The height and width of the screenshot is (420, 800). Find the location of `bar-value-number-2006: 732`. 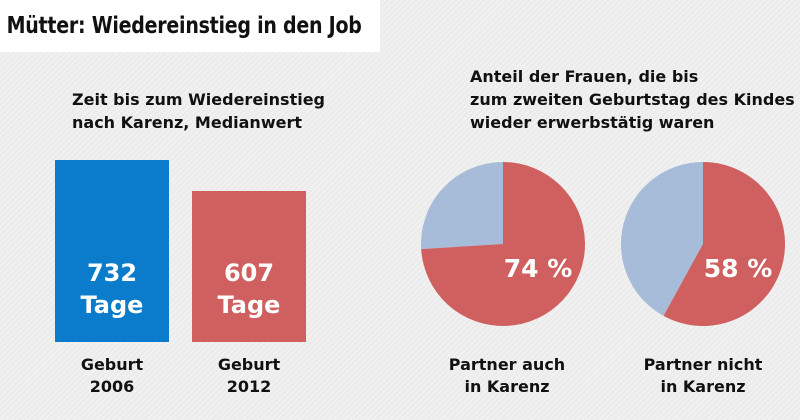

bar-value-number-2006: 732 is located at coordinates (112, 273).